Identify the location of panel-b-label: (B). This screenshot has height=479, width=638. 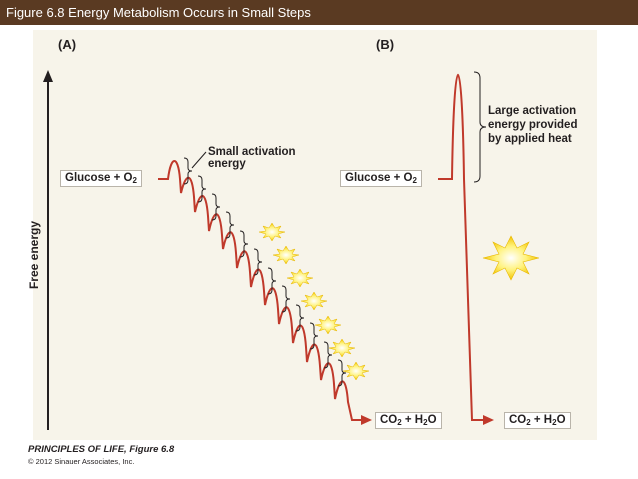
(385, 44).